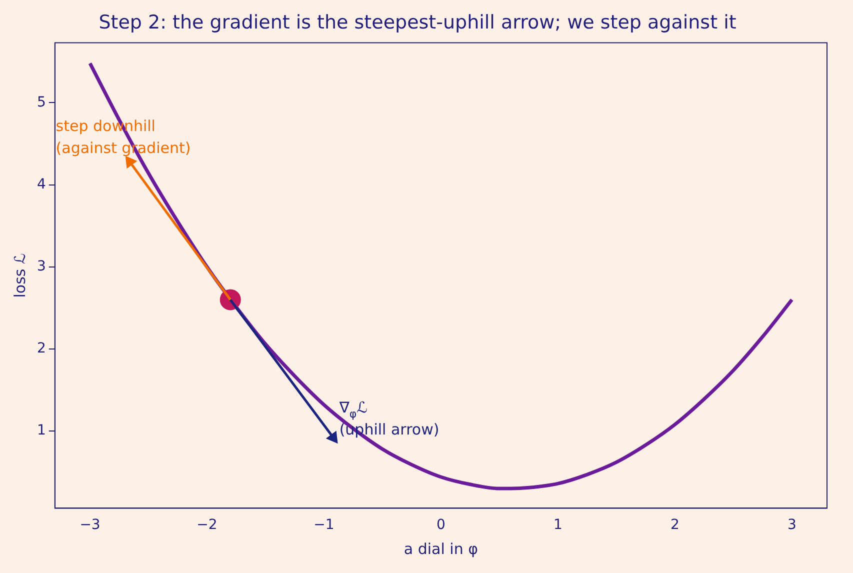 This screenshot has height=573, width=853. I want to click on x-tick-label: −1, so click(324, 525).